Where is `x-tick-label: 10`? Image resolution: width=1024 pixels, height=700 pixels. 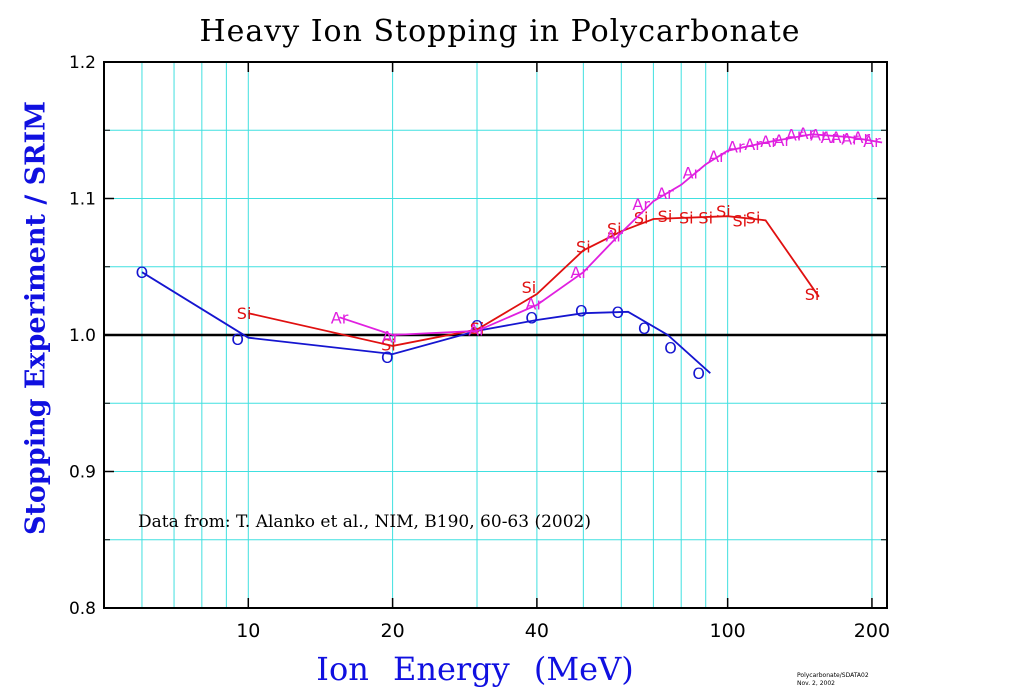 x-tick-label: 10 is located at coordinates (248, 631).